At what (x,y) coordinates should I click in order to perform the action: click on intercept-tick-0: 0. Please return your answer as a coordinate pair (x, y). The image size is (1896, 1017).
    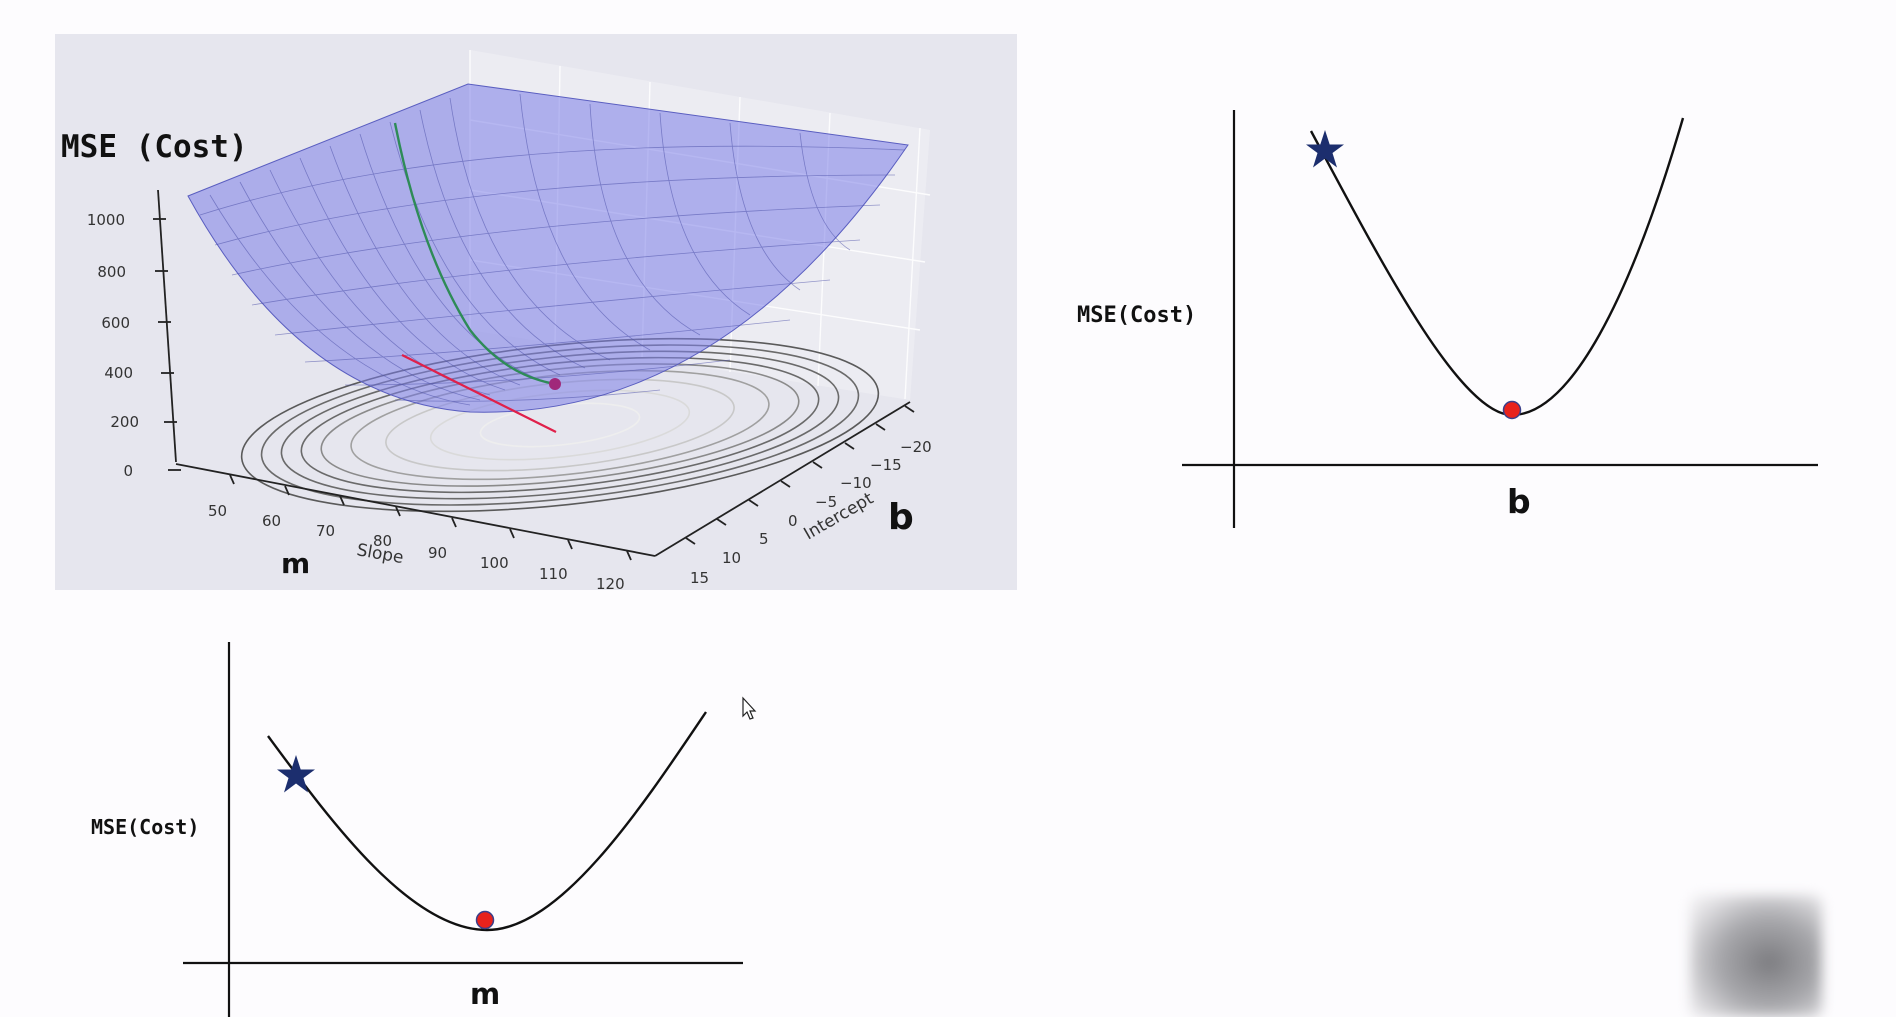
    Looking at the image, I should click on (793, 521).